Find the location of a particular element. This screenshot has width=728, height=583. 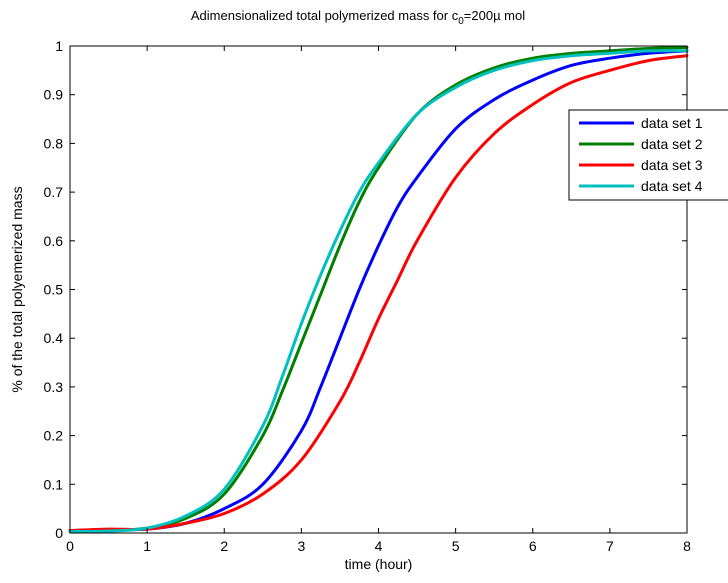

x-tick-label: 5 is located at coordinates (456, 546).